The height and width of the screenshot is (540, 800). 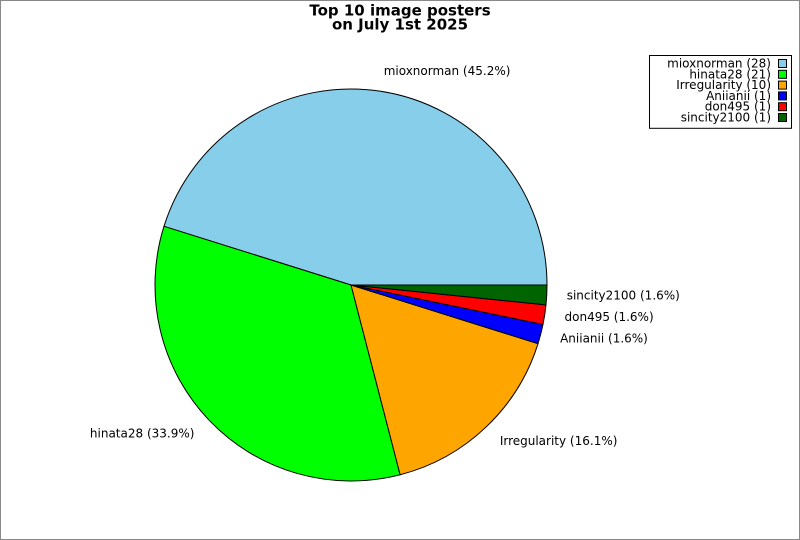 I want to click on slice-label: Irregularity (16.1%), so click(x=559, y=441).